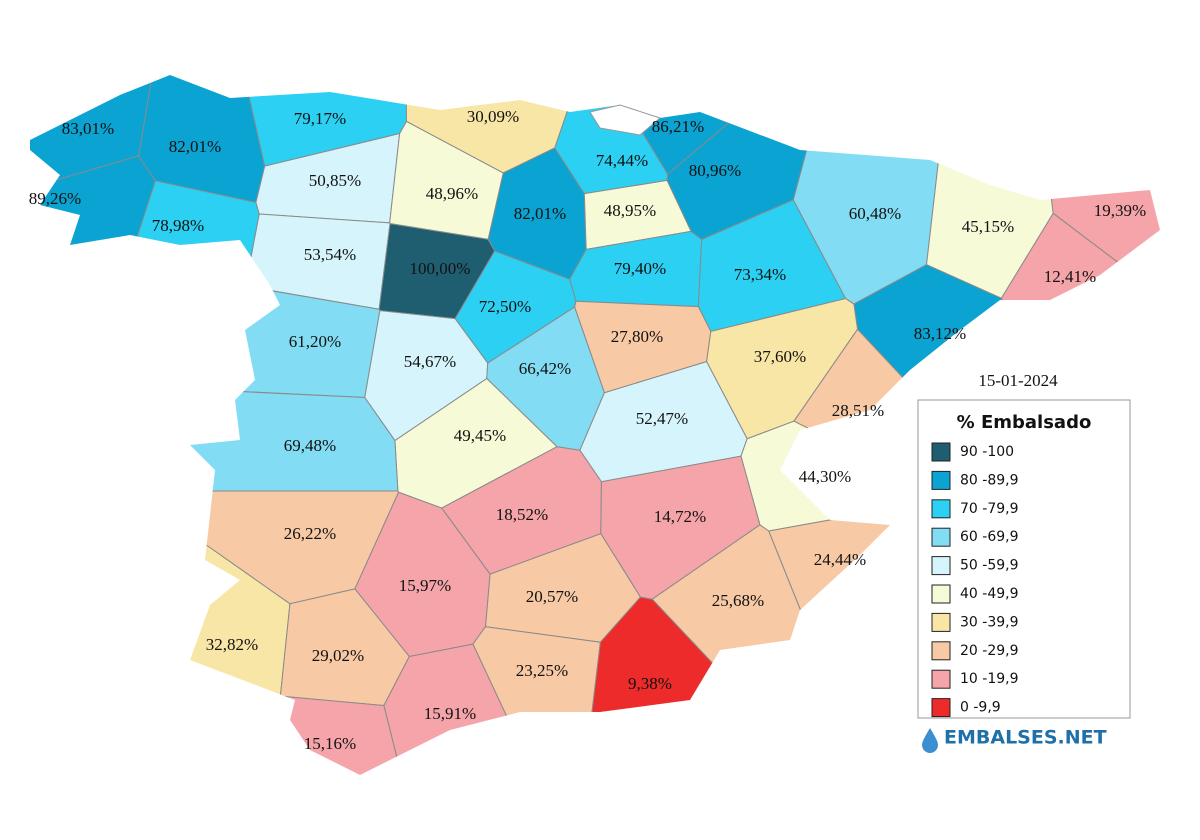 The height and width of the screenshot is (840, 1200). What do you see at coordinates (622, 160) in the screenshot?
I see `region-label: 74,44%` at bounding box center [622, 160].